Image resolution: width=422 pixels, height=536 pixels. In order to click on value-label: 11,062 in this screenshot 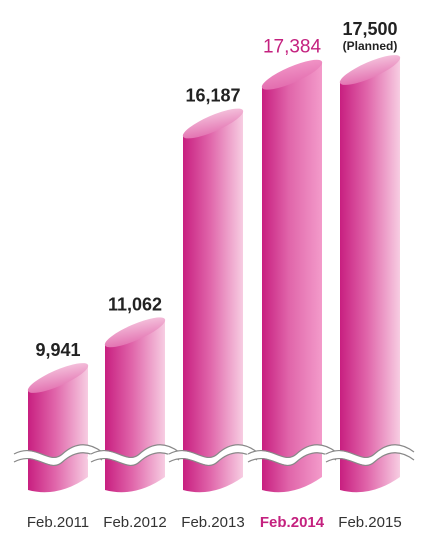, I will do `click(135, 304)`.